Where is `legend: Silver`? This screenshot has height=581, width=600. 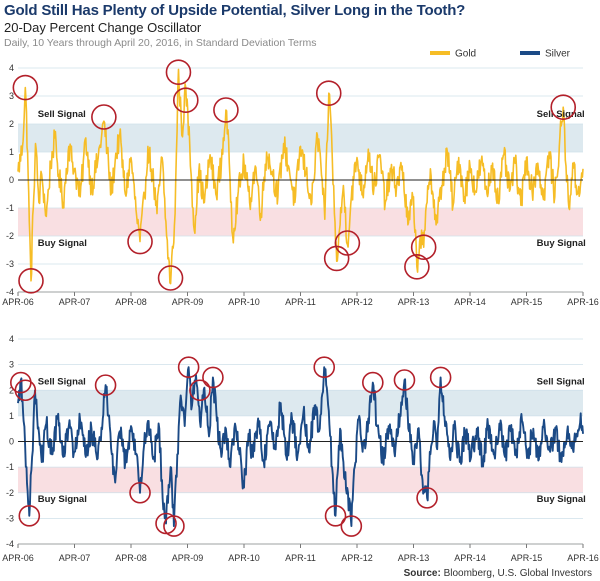
legend: Silver is located at coordinates (545, 54).